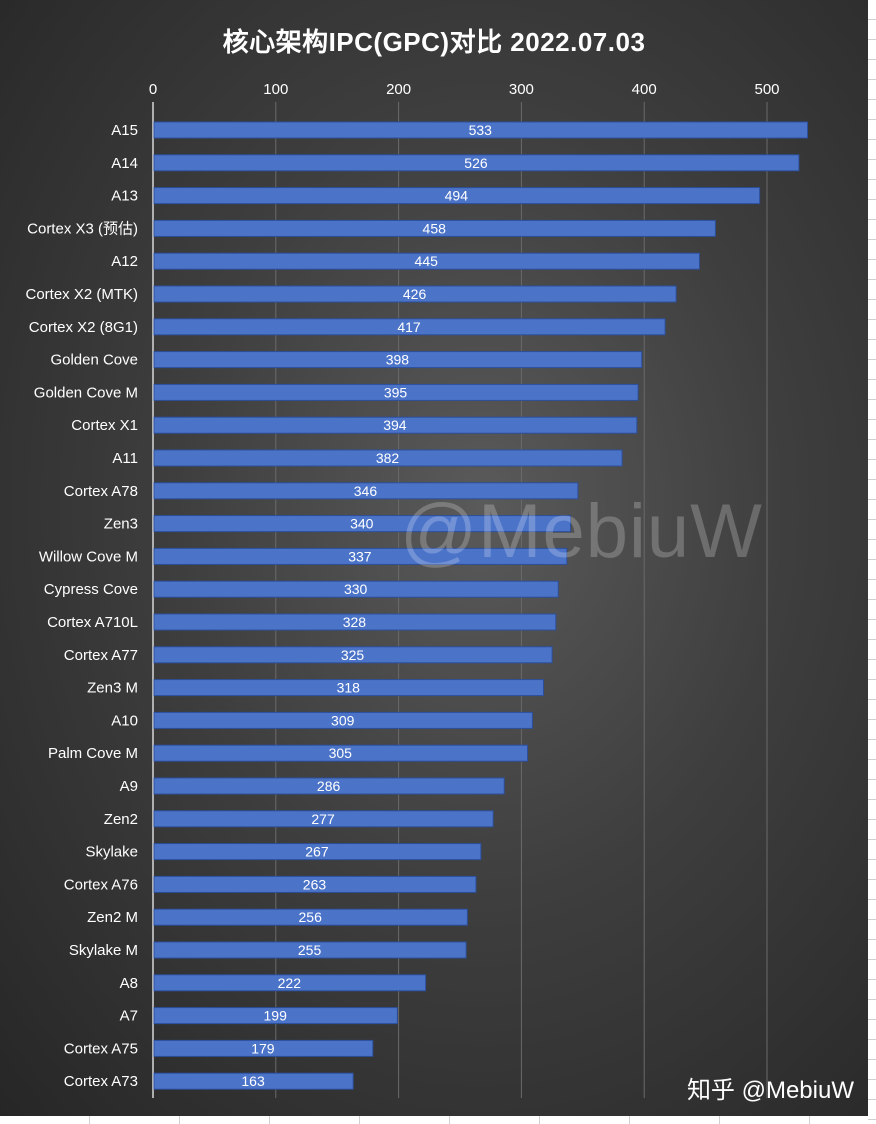 This screenshot has height=1124, width=876. Describe the element at coordinates (94, 360) in the screenshot. I see `category-label: Golden Cove` at that location.